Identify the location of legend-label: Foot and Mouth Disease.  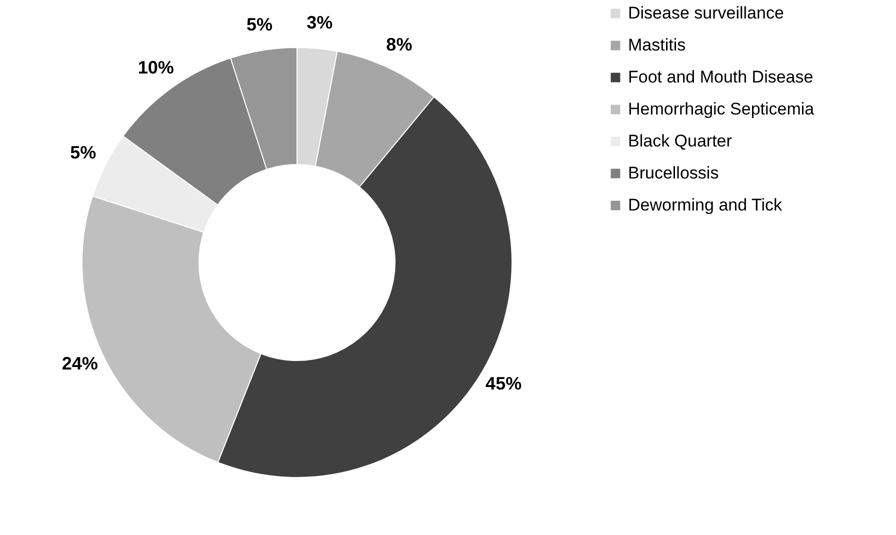
(721, 77).